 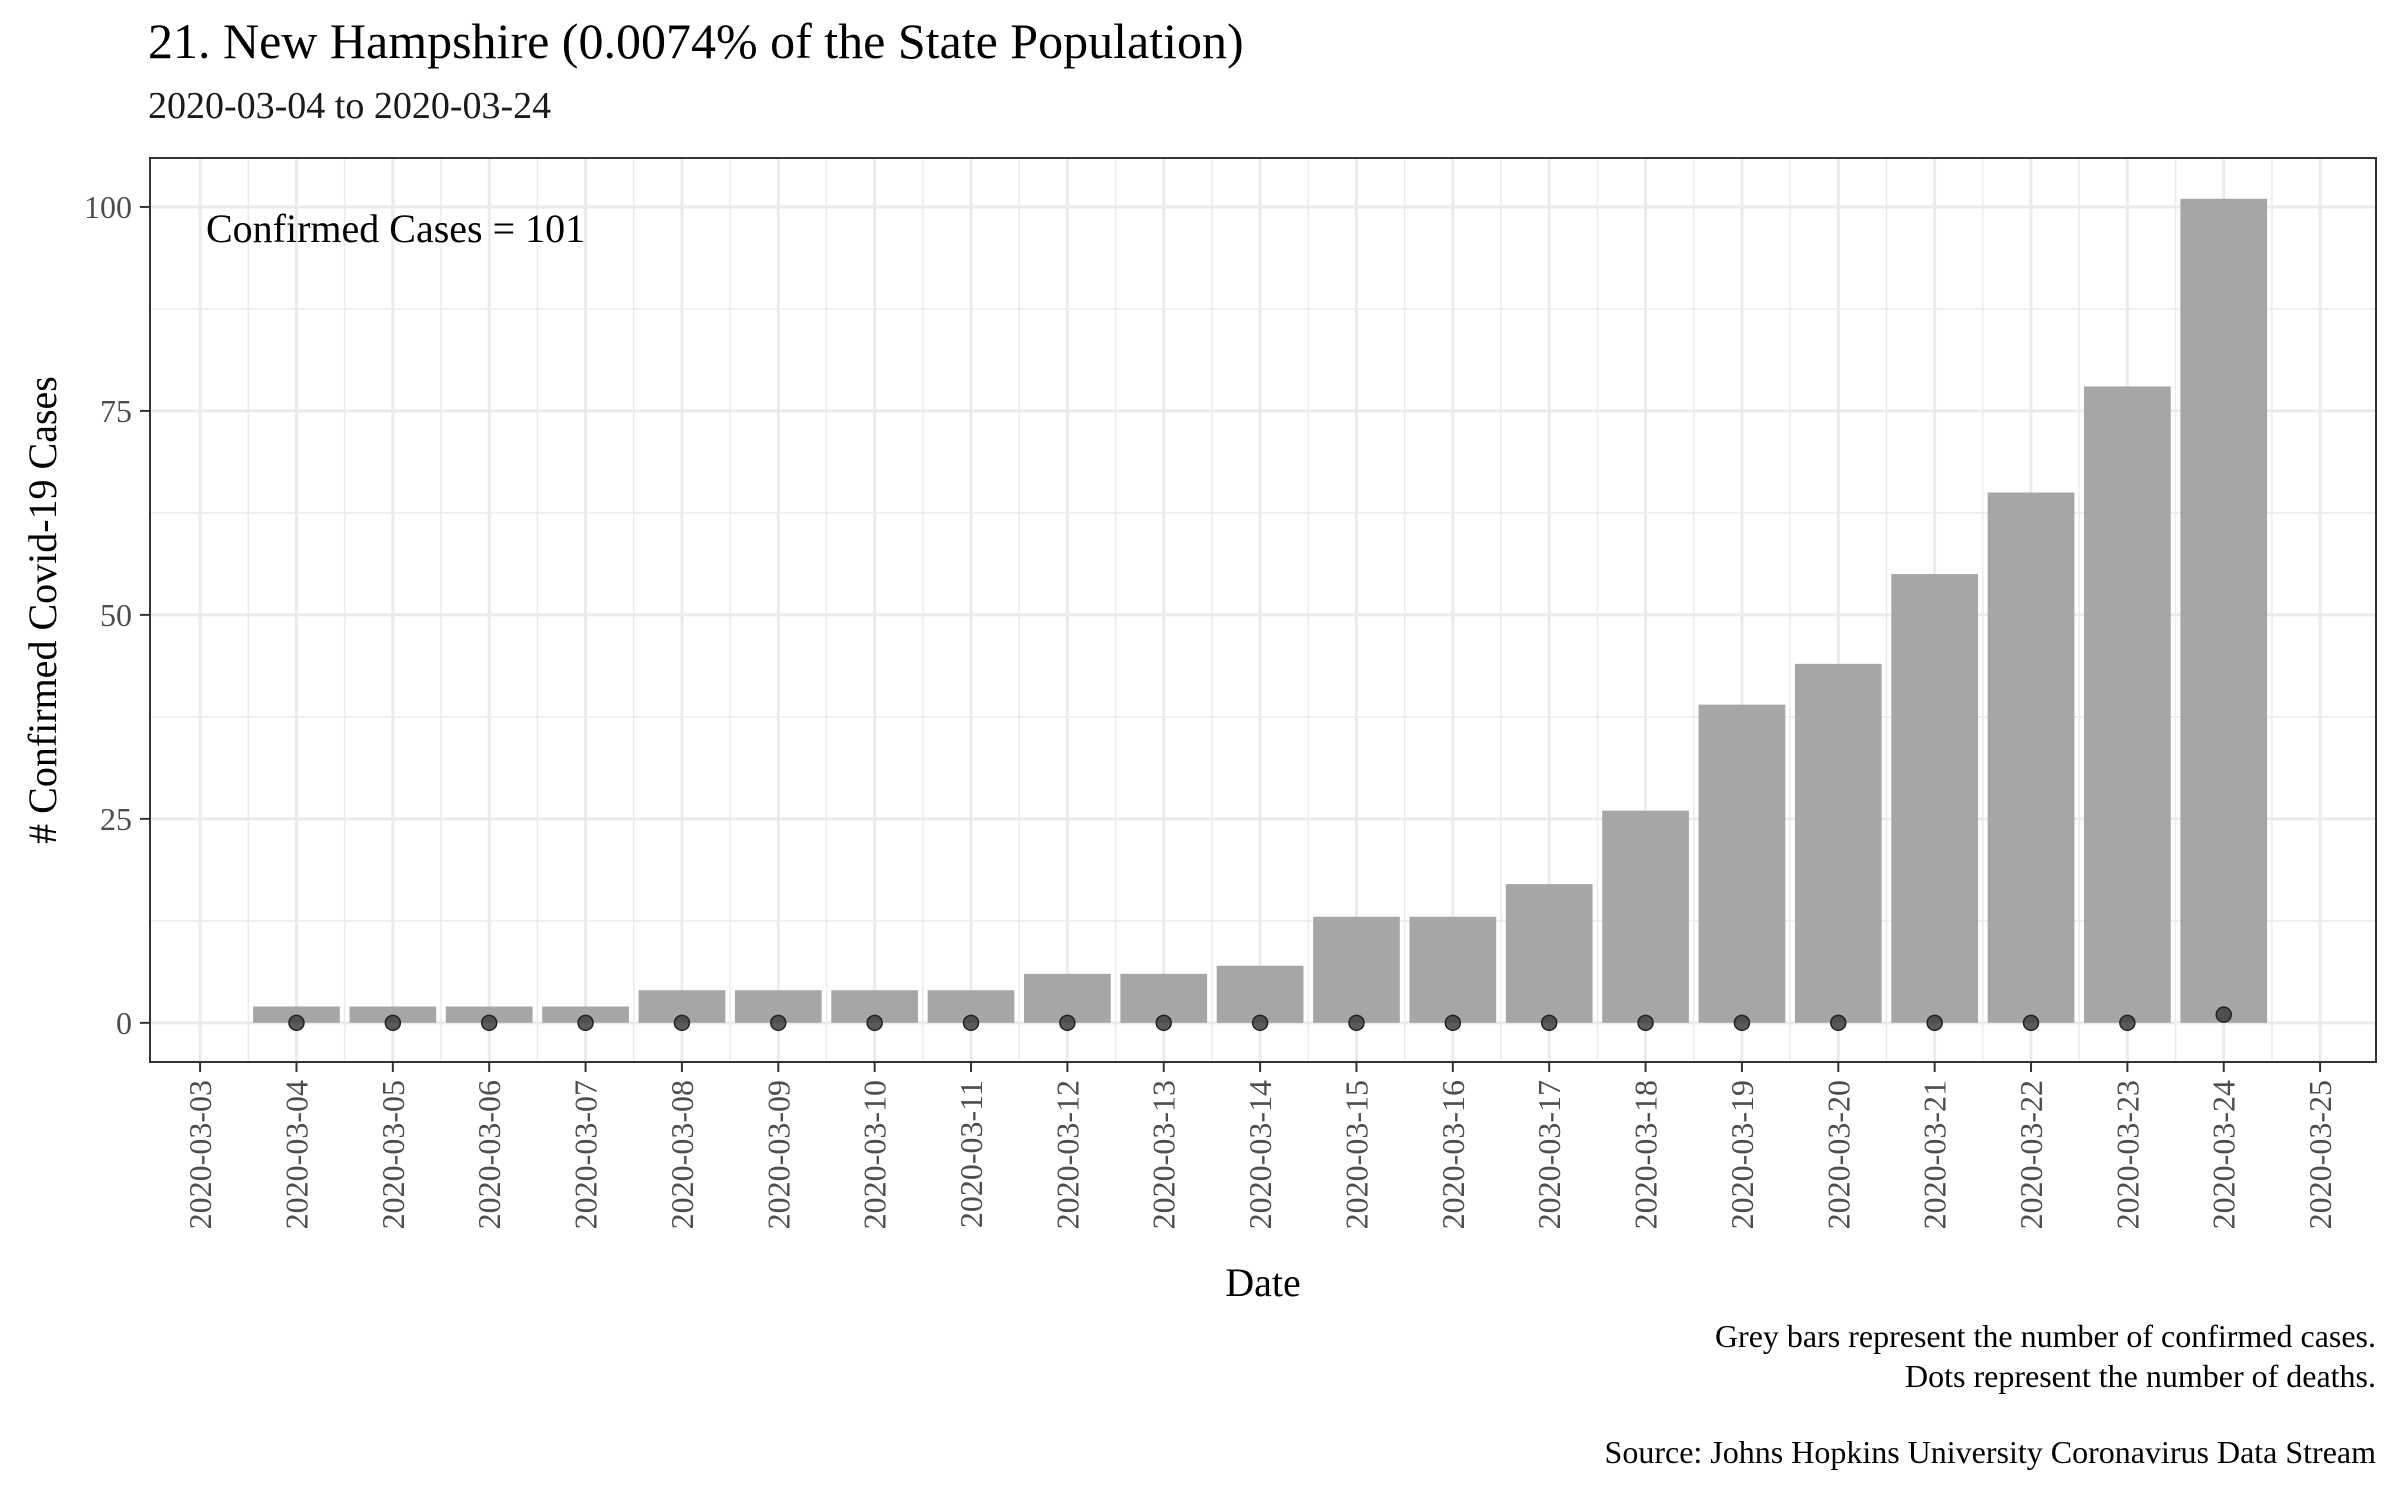 What do you see at coordinates (1067, 1154) in the screenshot?
I see `x-tick-label: 2020-03-12` at bounding box center [1067, 1154].